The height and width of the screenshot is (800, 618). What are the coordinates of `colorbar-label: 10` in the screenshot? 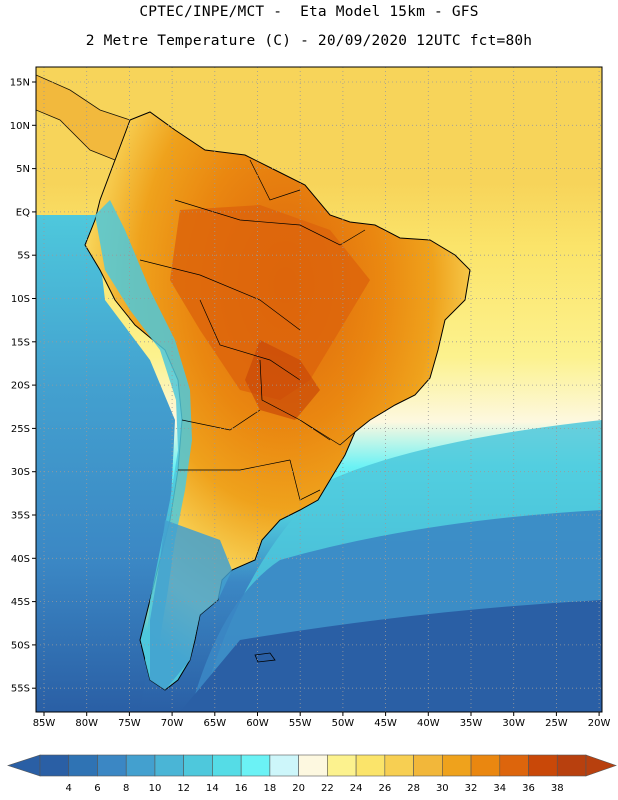 It's located at (155, 788).